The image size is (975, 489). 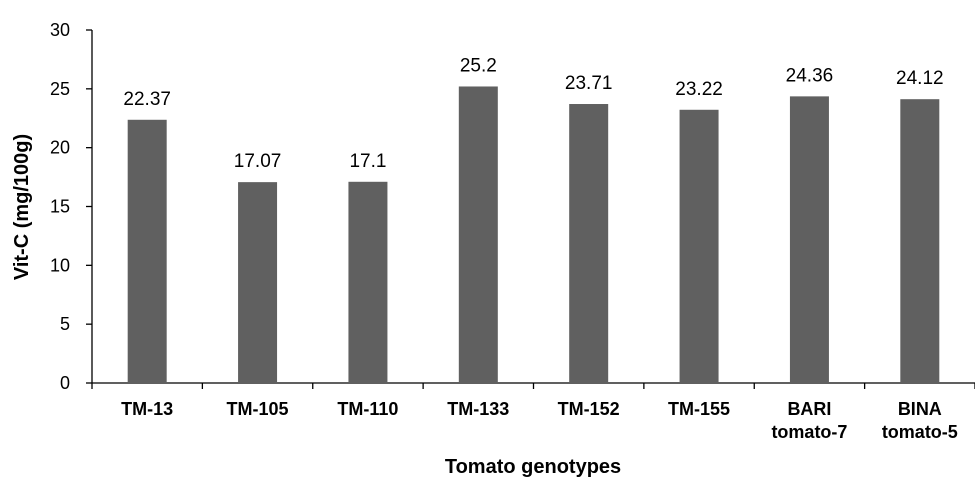 What do you see at coordinates (478, 65) in the screenshot?
I see `data-label: 25.2` at bounding box center [478, 65].